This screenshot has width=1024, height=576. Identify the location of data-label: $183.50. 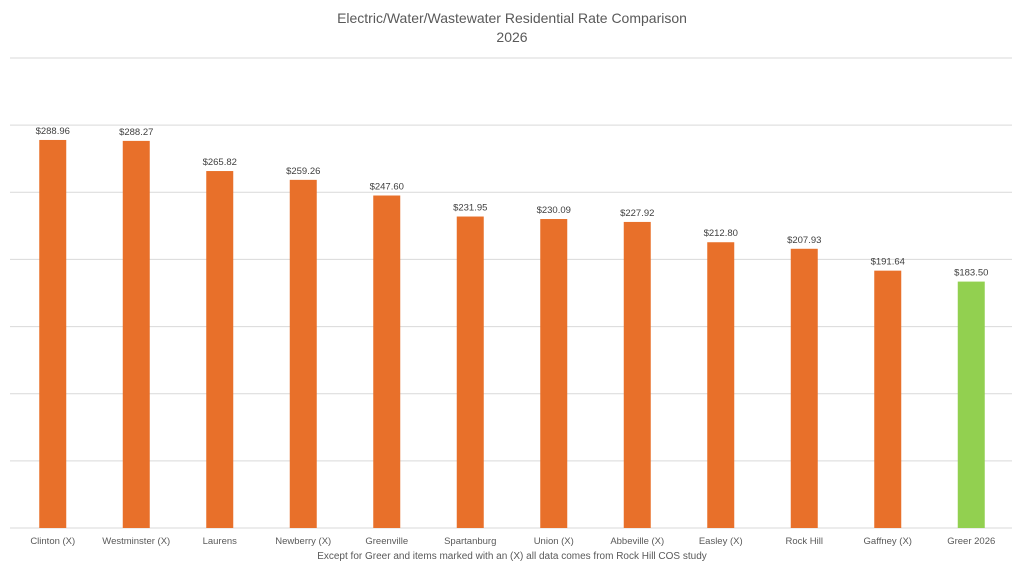
(971, 273).